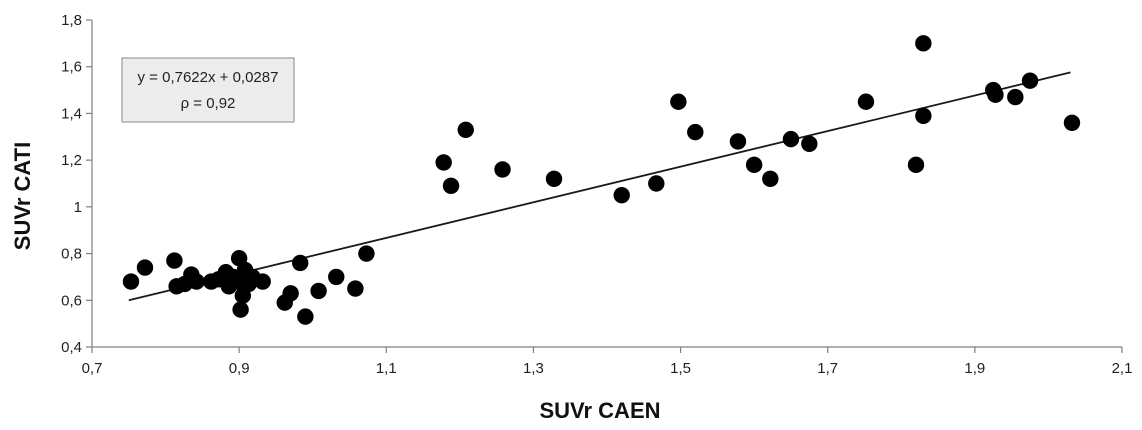 This screenshot has height=430, width=1142. I want to click on y-tick-label: 1,8, so click(71, 20).